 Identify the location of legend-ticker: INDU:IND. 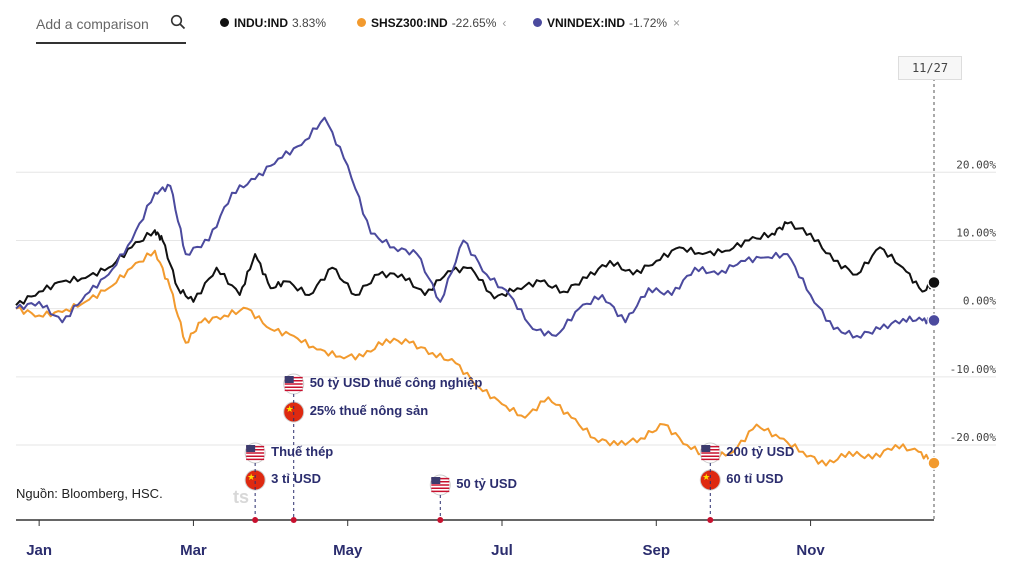
(261, 23).